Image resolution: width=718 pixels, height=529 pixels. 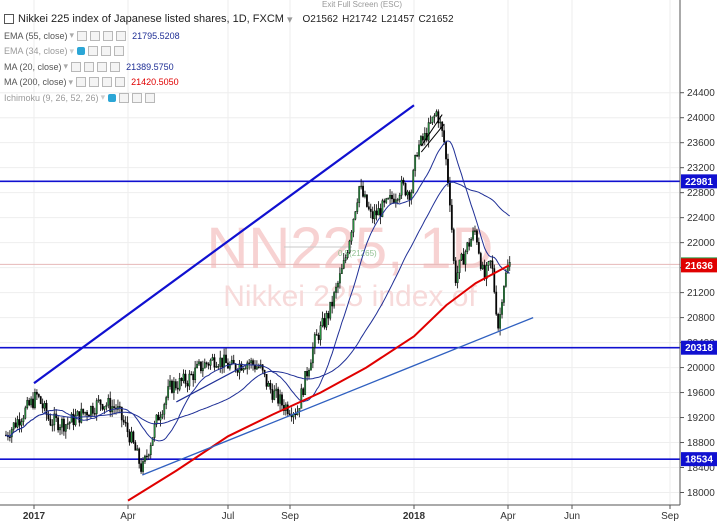 What do you see at coordinates (229, 98) in the screenshot?
I see `indicator-row-ichimoku: Ichimoku (9, 26, 52, 26) ▾` at bounding box center [229, 98].